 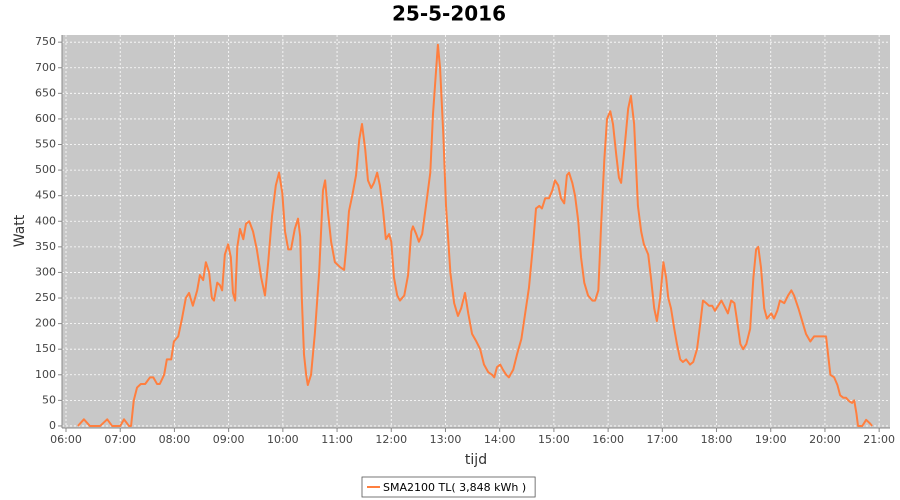 I want to click on y-axis-label: Watt, so click(x=20, y=230).